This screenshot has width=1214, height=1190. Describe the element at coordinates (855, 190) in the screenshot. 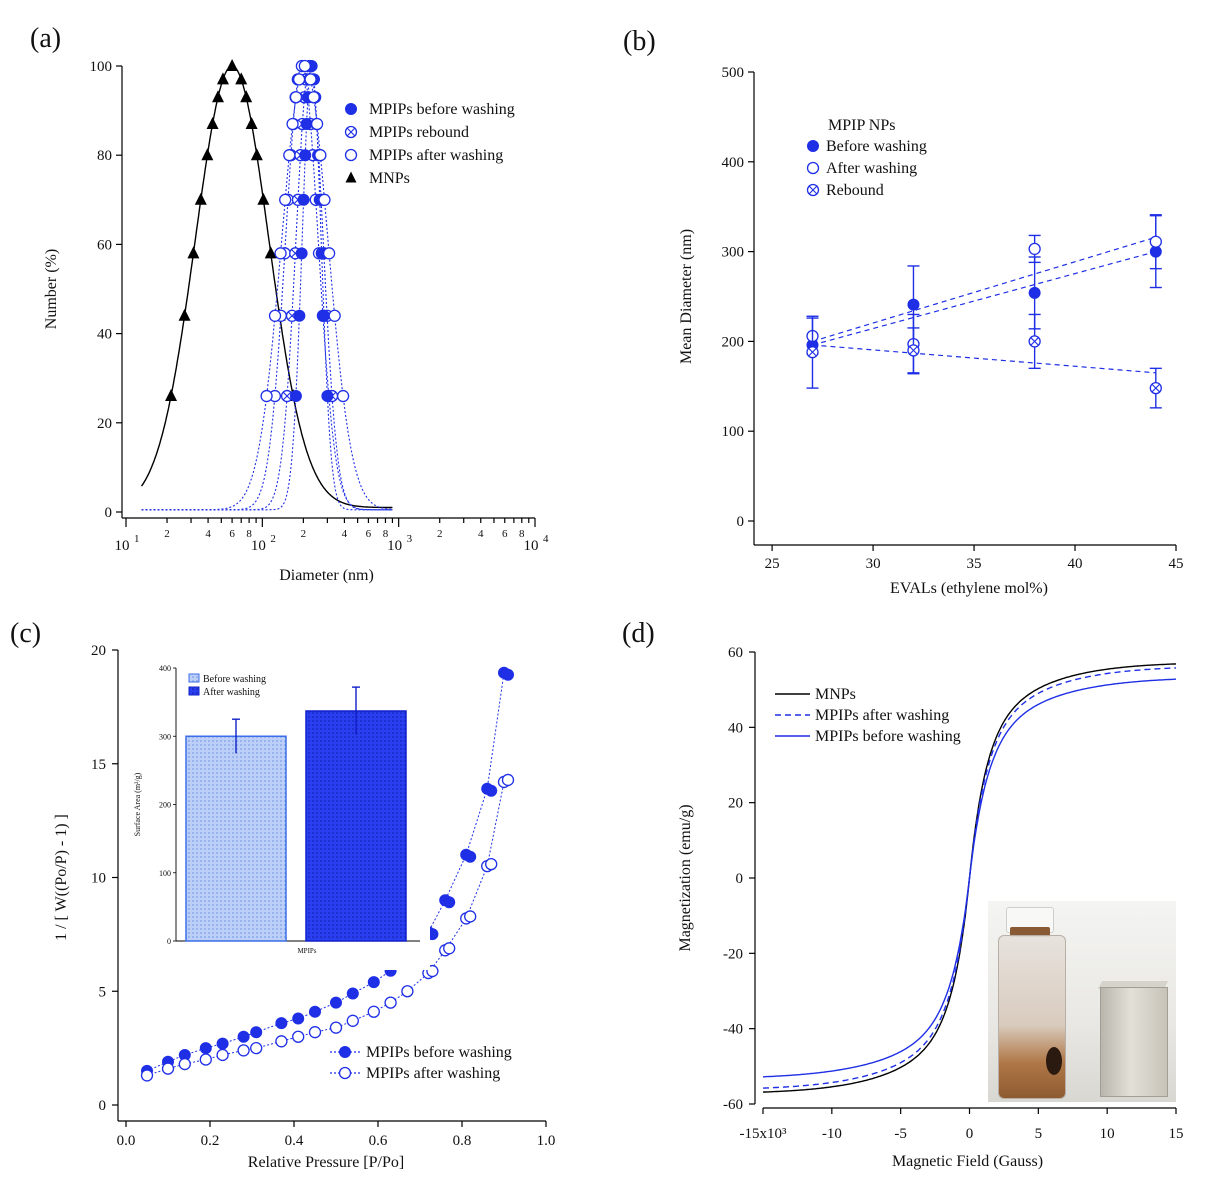

I see `legend-label: Rebound` at that location.